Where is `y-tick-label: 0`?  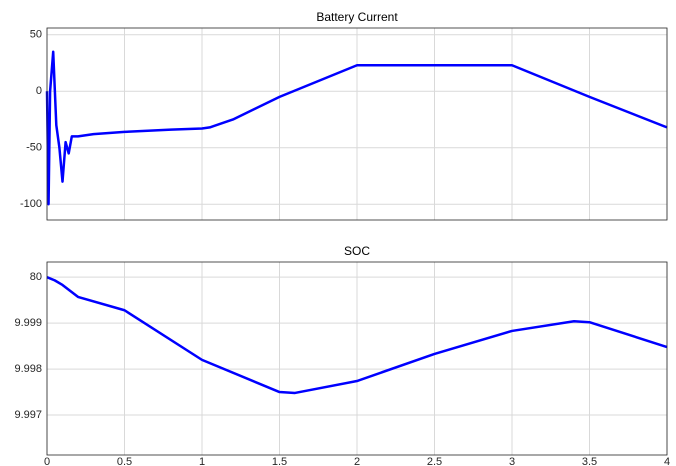
y-tick-label: 0 is located at coordinates (39, 91).